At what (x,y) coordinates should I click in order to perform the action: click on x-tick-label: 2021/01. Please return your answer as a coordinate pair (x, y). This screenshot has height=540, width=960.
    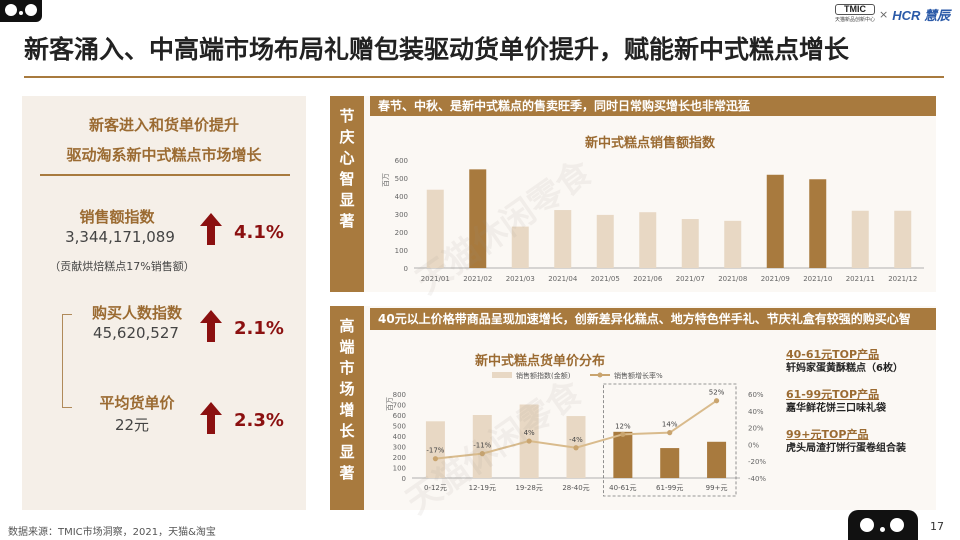
    Looking at the image, I should click on (435, 279).